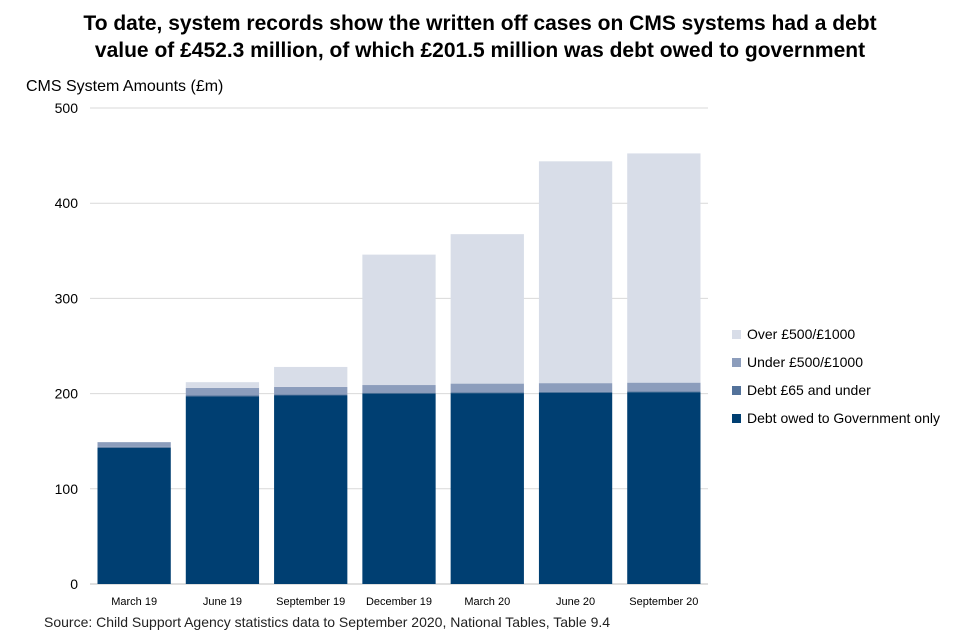 This screenshot has width=960, height=640. What do you see at coordinates (399, 602) in the screenshot?
I see `x-tick-label: December 19` at bounding box center [399, 602].